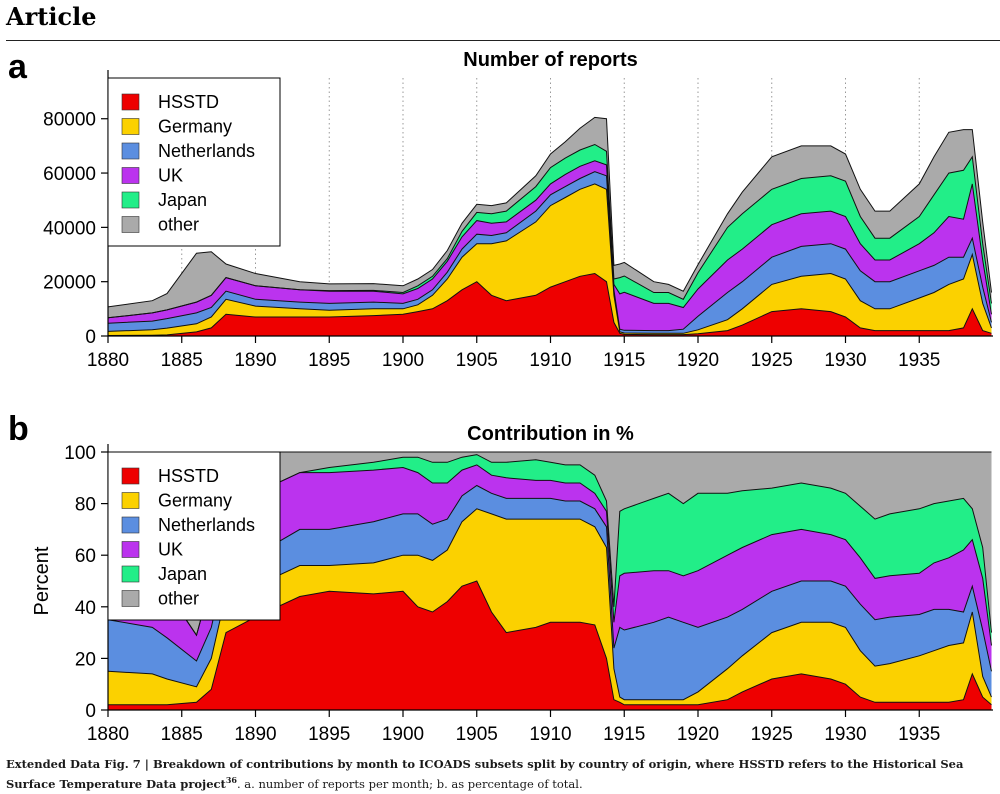 The width and height of the screenshot is (1000, 794). What do you see at coordinates (550, 60) in the screenshot?
I see `chart-title: Number of reports` at bounding box center [550, 60].